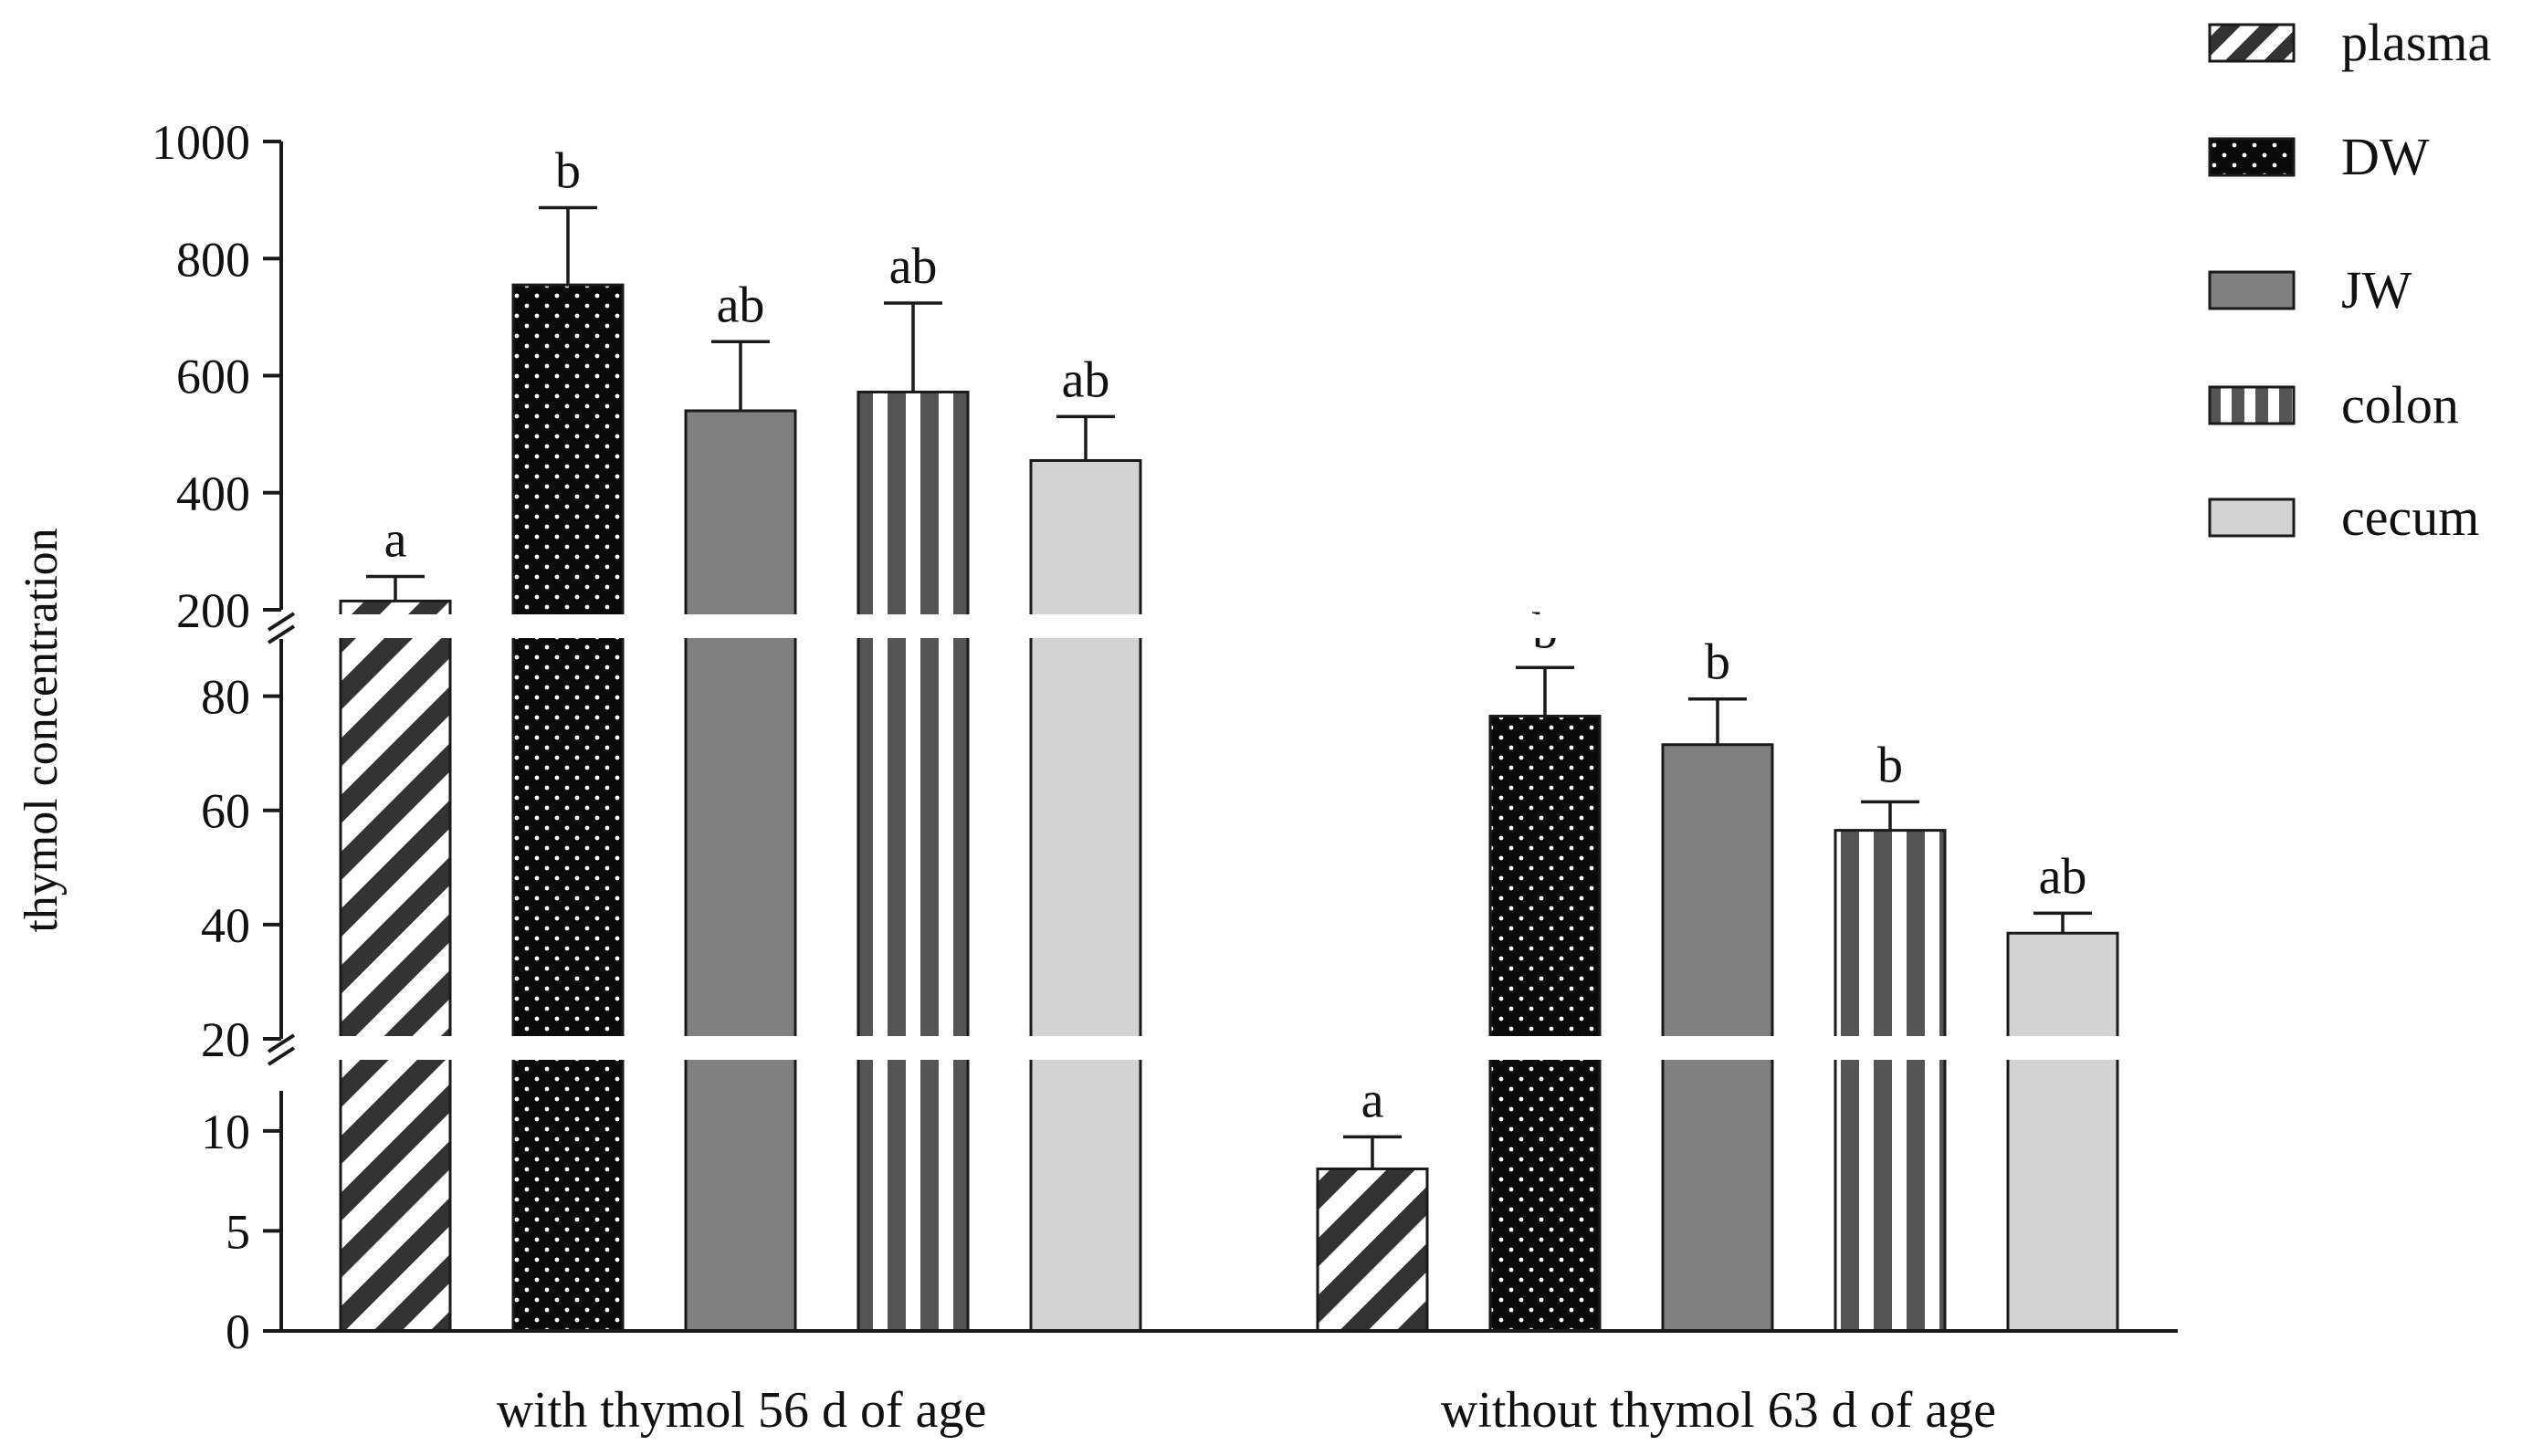 Image resolution: width=2543 pixels, height=1456 pixels. What do you see at coordinates (2376, 289) in the screenshot?
I see `legend-label: JW` at bounding box center [2376, 289].